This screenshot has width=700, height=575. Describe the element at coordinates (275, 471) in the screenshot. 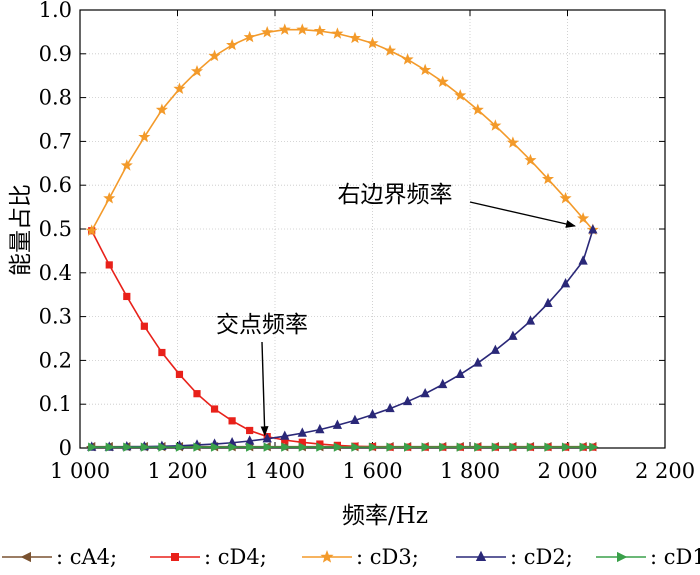

I see `x-tick-label: 1 400` at that location.